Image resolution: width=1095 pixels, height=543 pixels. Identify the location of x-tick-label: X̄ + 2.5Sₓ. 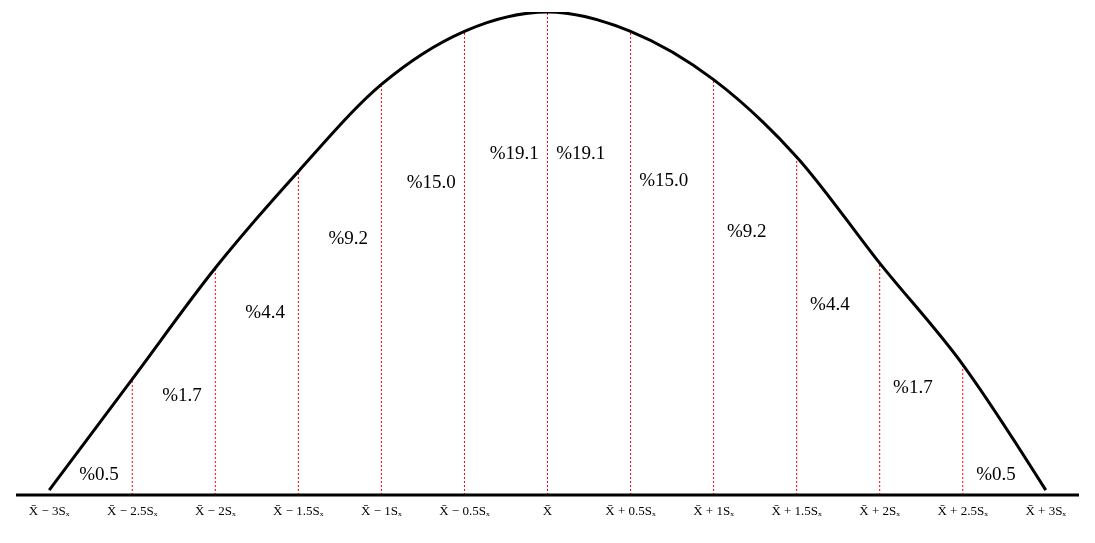
(963, 510).